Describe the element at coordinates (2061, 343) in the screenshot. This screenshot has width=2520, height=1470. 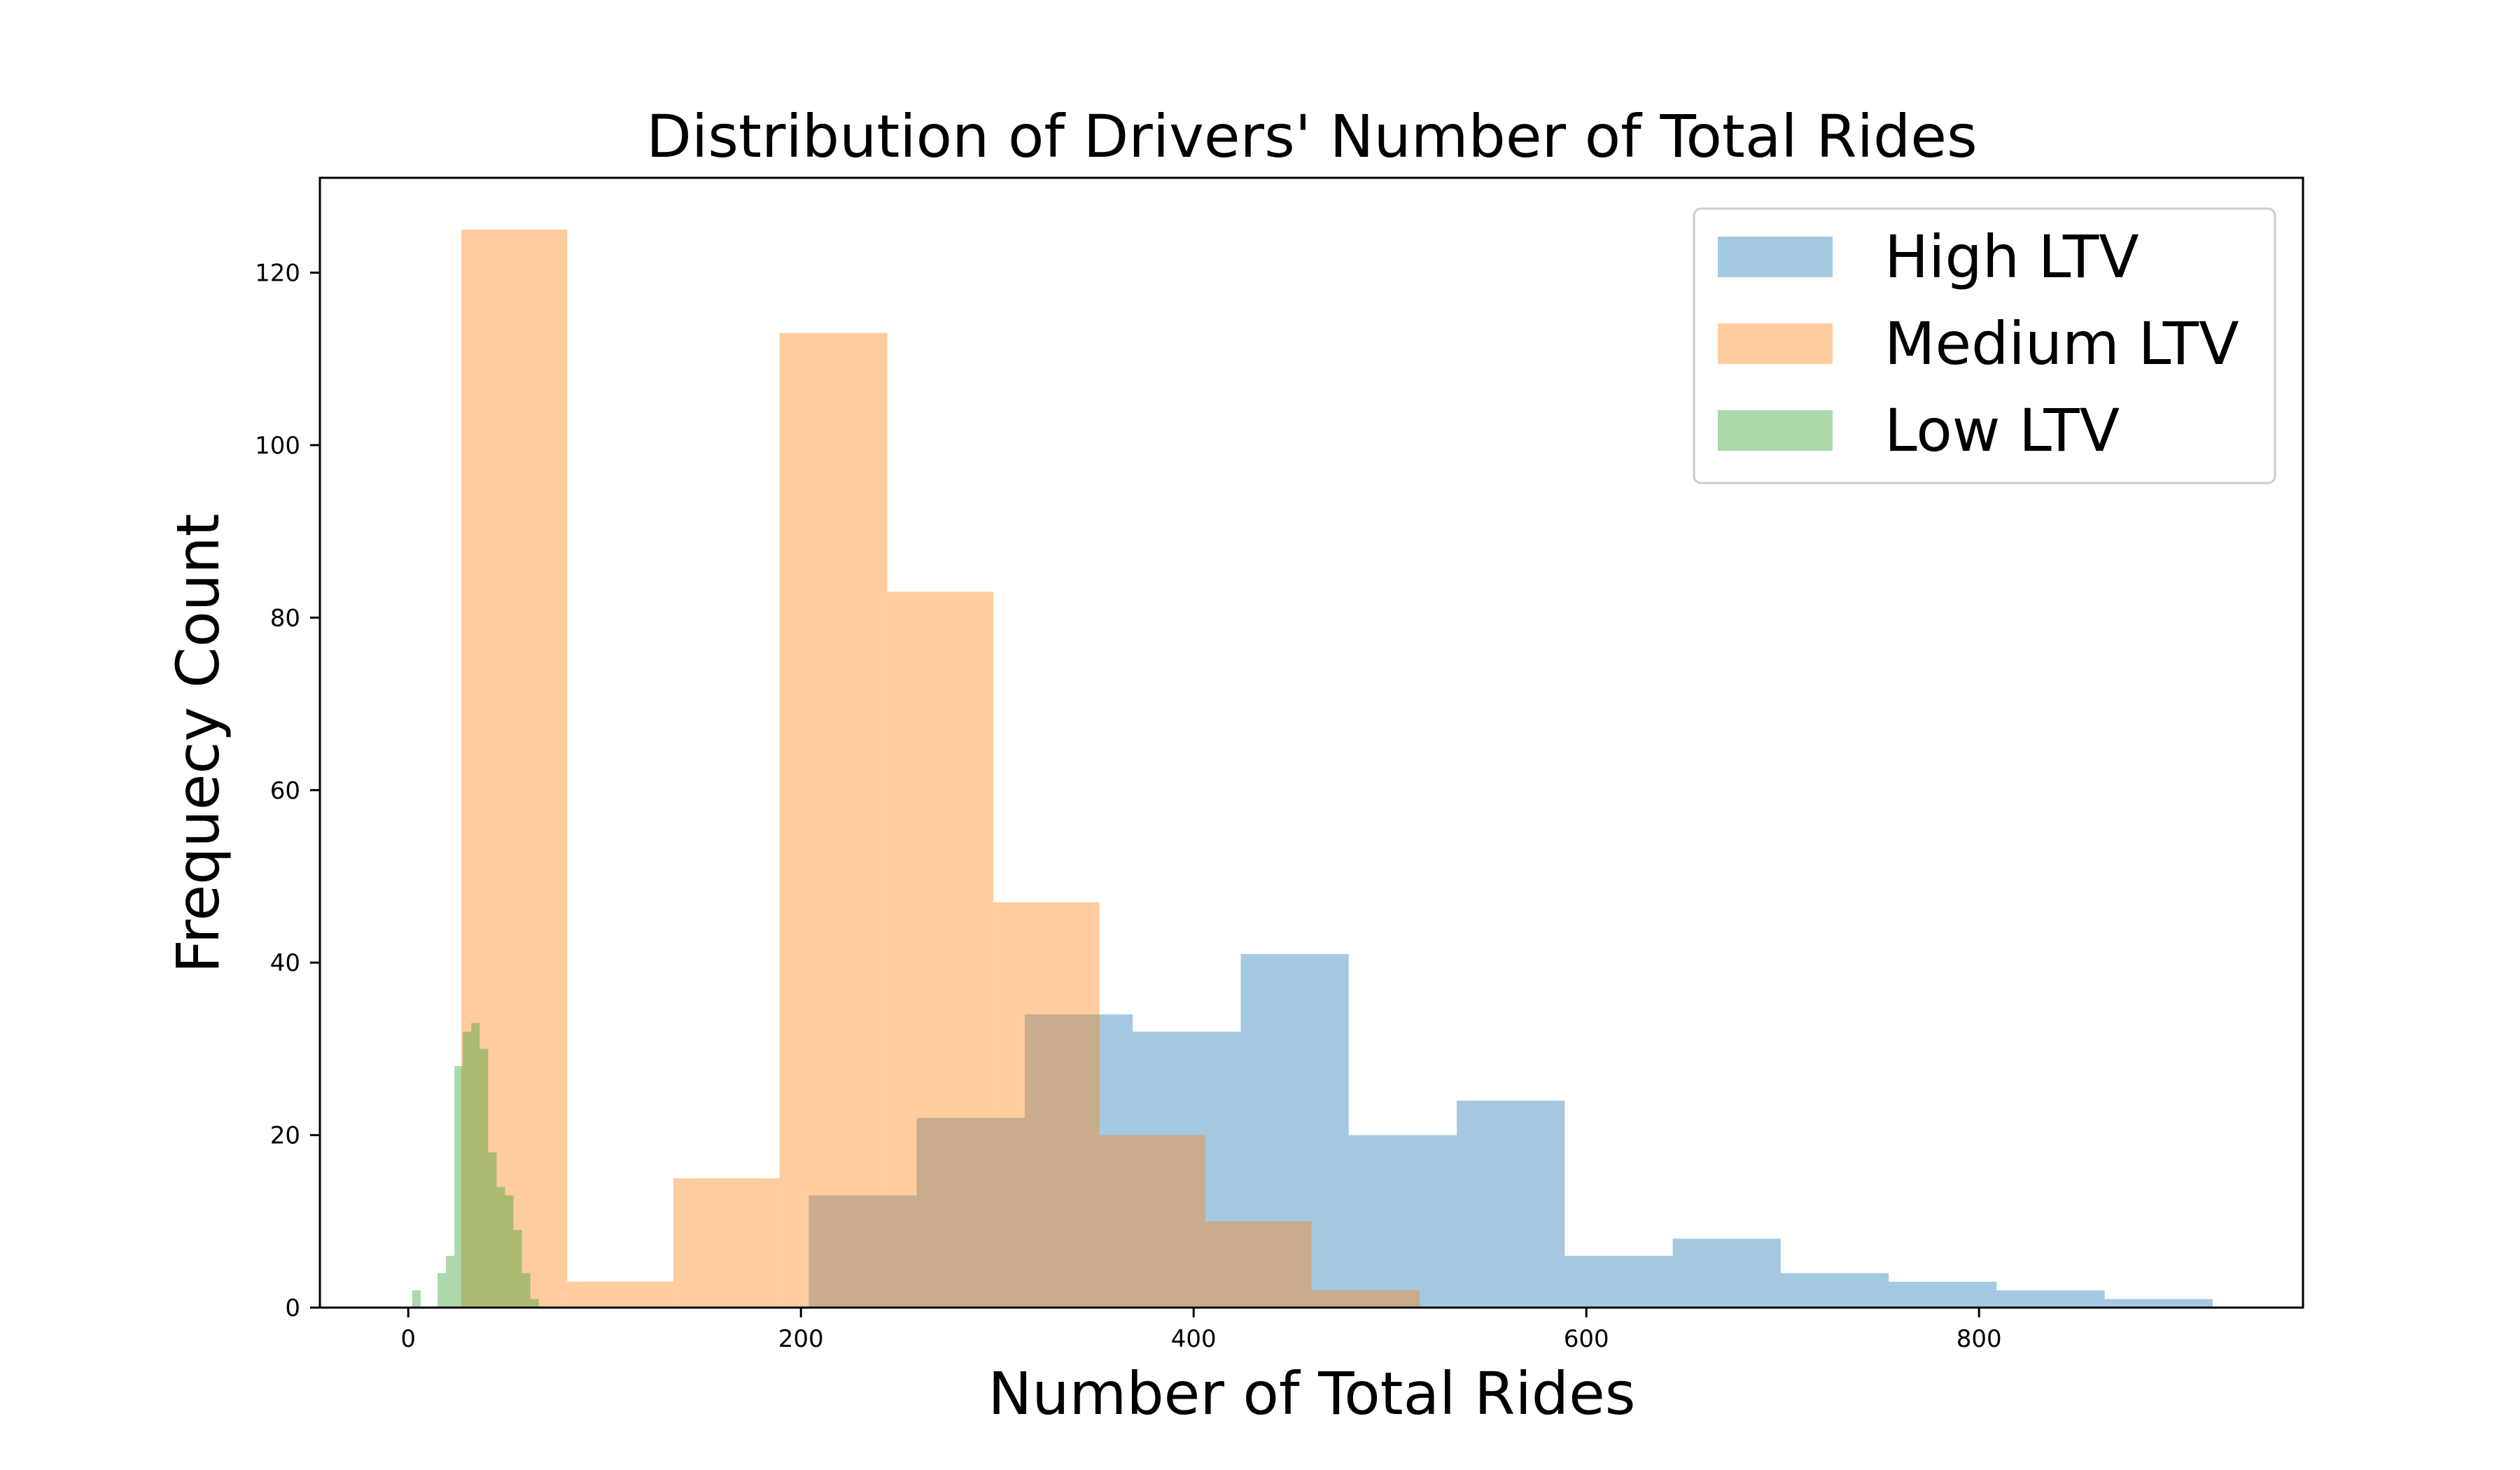
I see `legend-label: Medium LTV` at that location.